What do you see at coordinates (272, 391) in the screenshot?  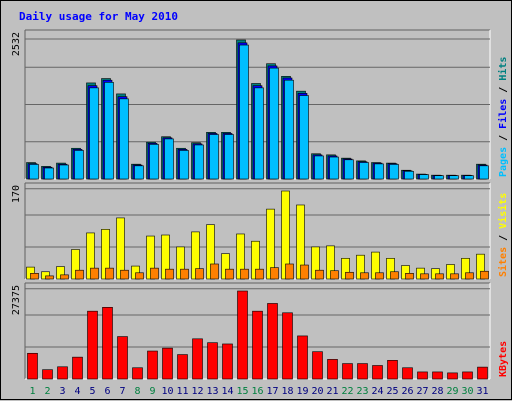 I see `x-tick-day-17: 17` at bounding box center [272, 391].